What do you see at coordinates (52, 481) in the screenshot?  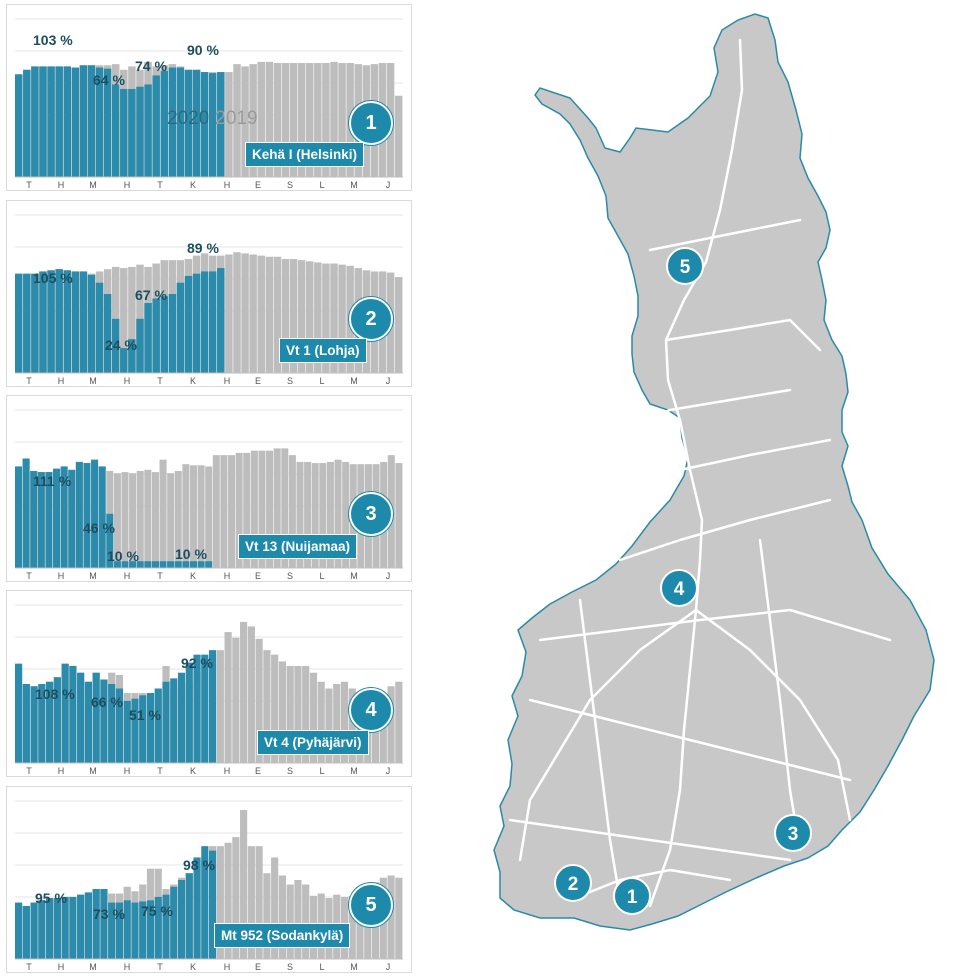 I see `data-label: 111 %` at bounding box center [52, 481].